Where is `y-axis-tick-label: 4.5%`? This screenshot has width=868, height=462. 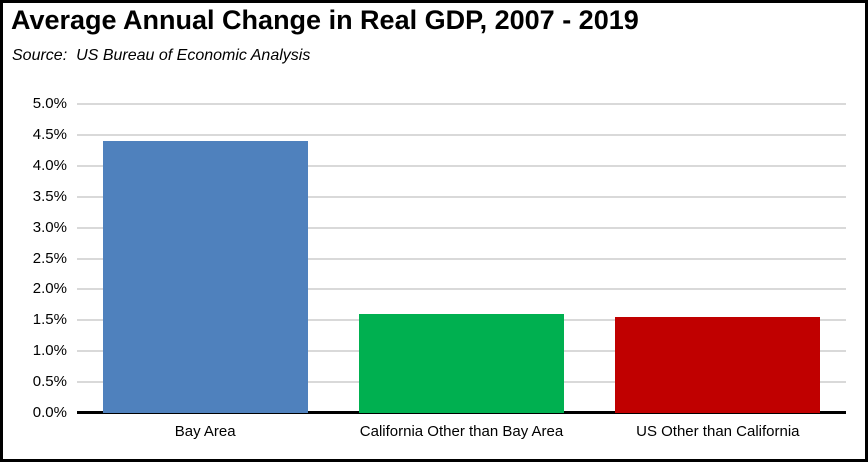
y-axis-tick-label: 4.5% is located at coordinates (49, 134).